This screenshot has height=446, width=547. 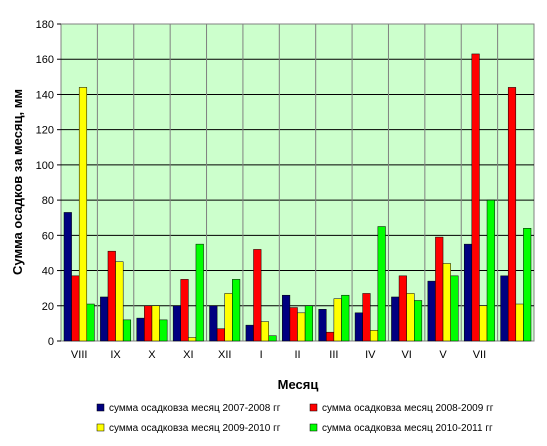 I want to click on y-tick-label: 140, so click(x=45, y=95).